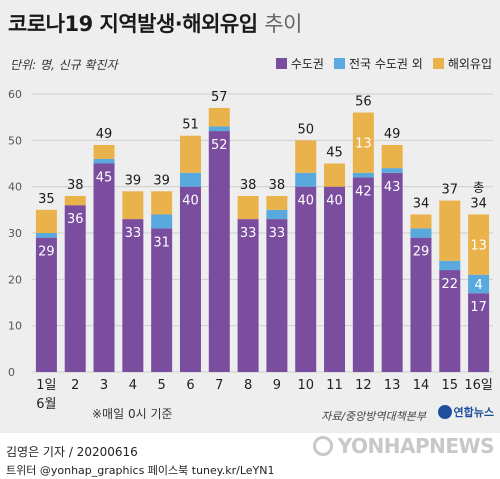 Image resolution: width=500 pixels, height=479 pixels. What do you see at coordinates (305, 129) in the screenshot?
I see `bar-total-label: 50` at bounding box center [305, 129].